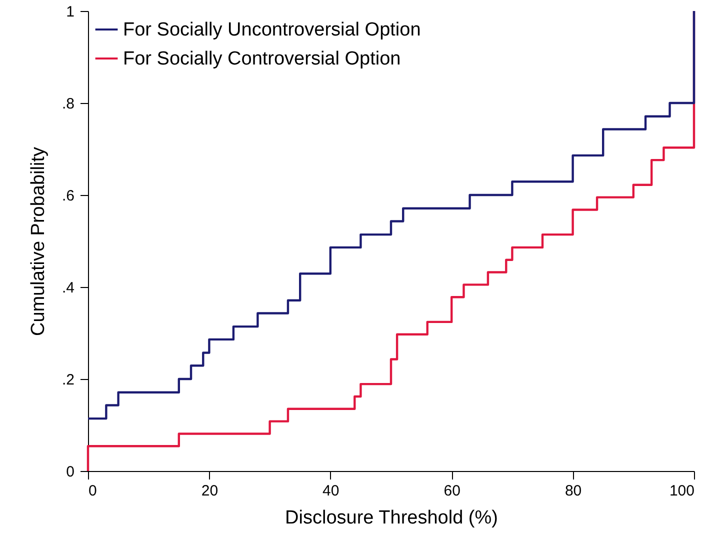 This screenshot has height=546, width=709. Describe the element at coordinates (331, 491) in the screenshot. I see `x-tick-label: 40` at that location.